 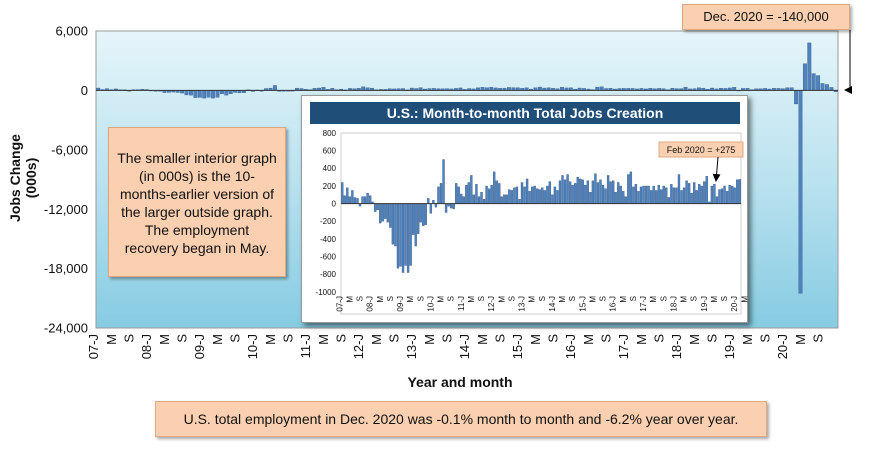 What do you see at coordinates (23, 178) in the screenshot?
I see `y-axis-title: Jobs Change (000s)` at bounding box center [23, 178].